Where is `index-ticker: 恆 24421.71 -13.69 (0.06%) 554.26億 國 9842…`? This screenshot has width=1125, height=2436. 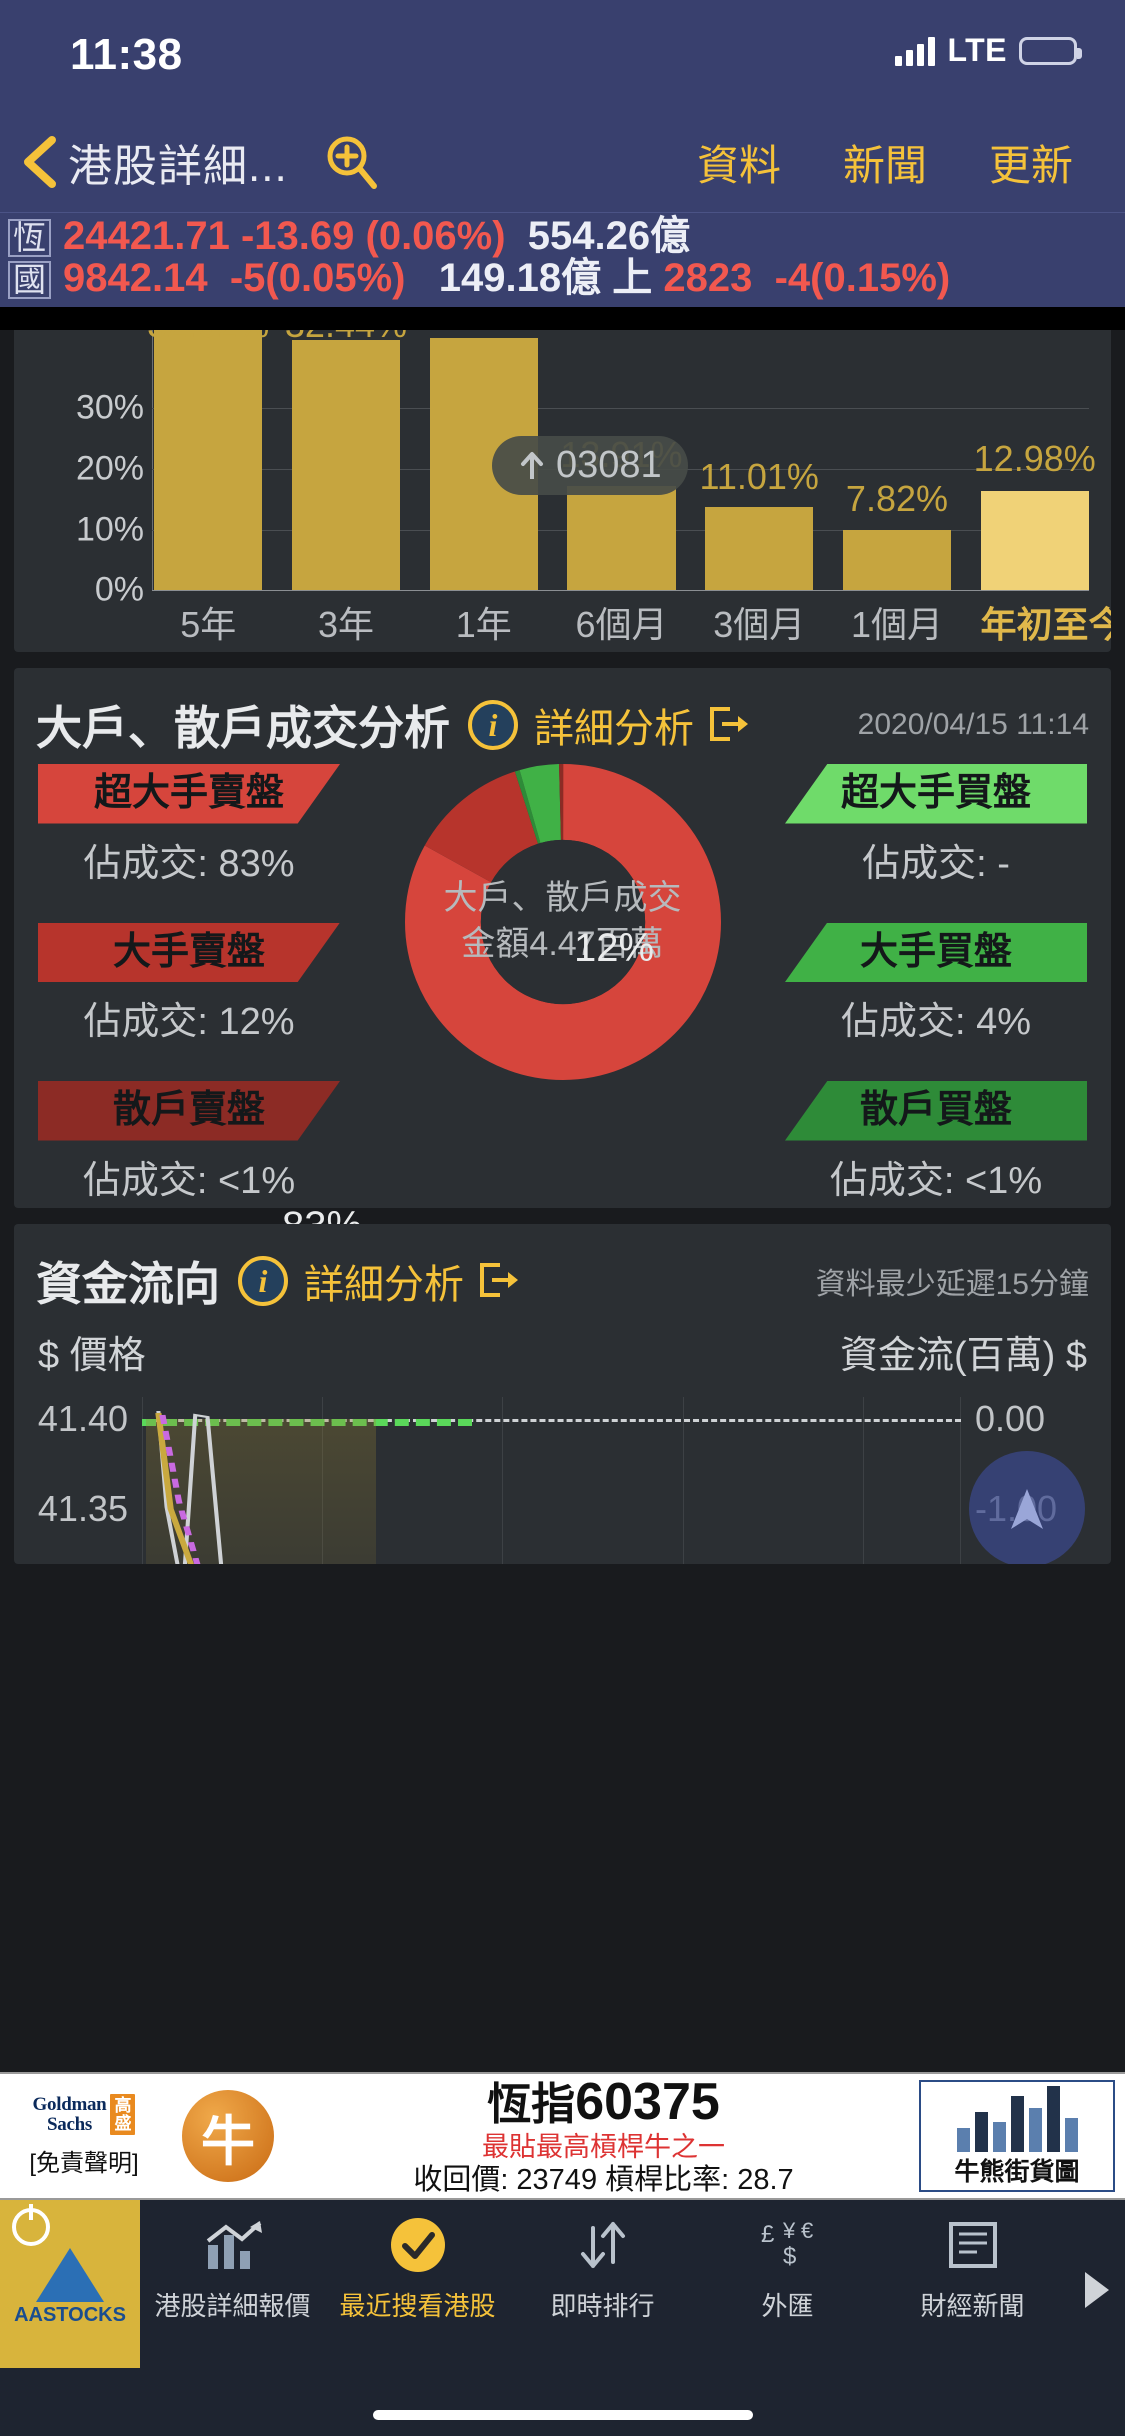 index-ticker: 恆 24421.71 -13.69 (0.06%) 554.26億 國 9842… is located at coordinates (562, 259).